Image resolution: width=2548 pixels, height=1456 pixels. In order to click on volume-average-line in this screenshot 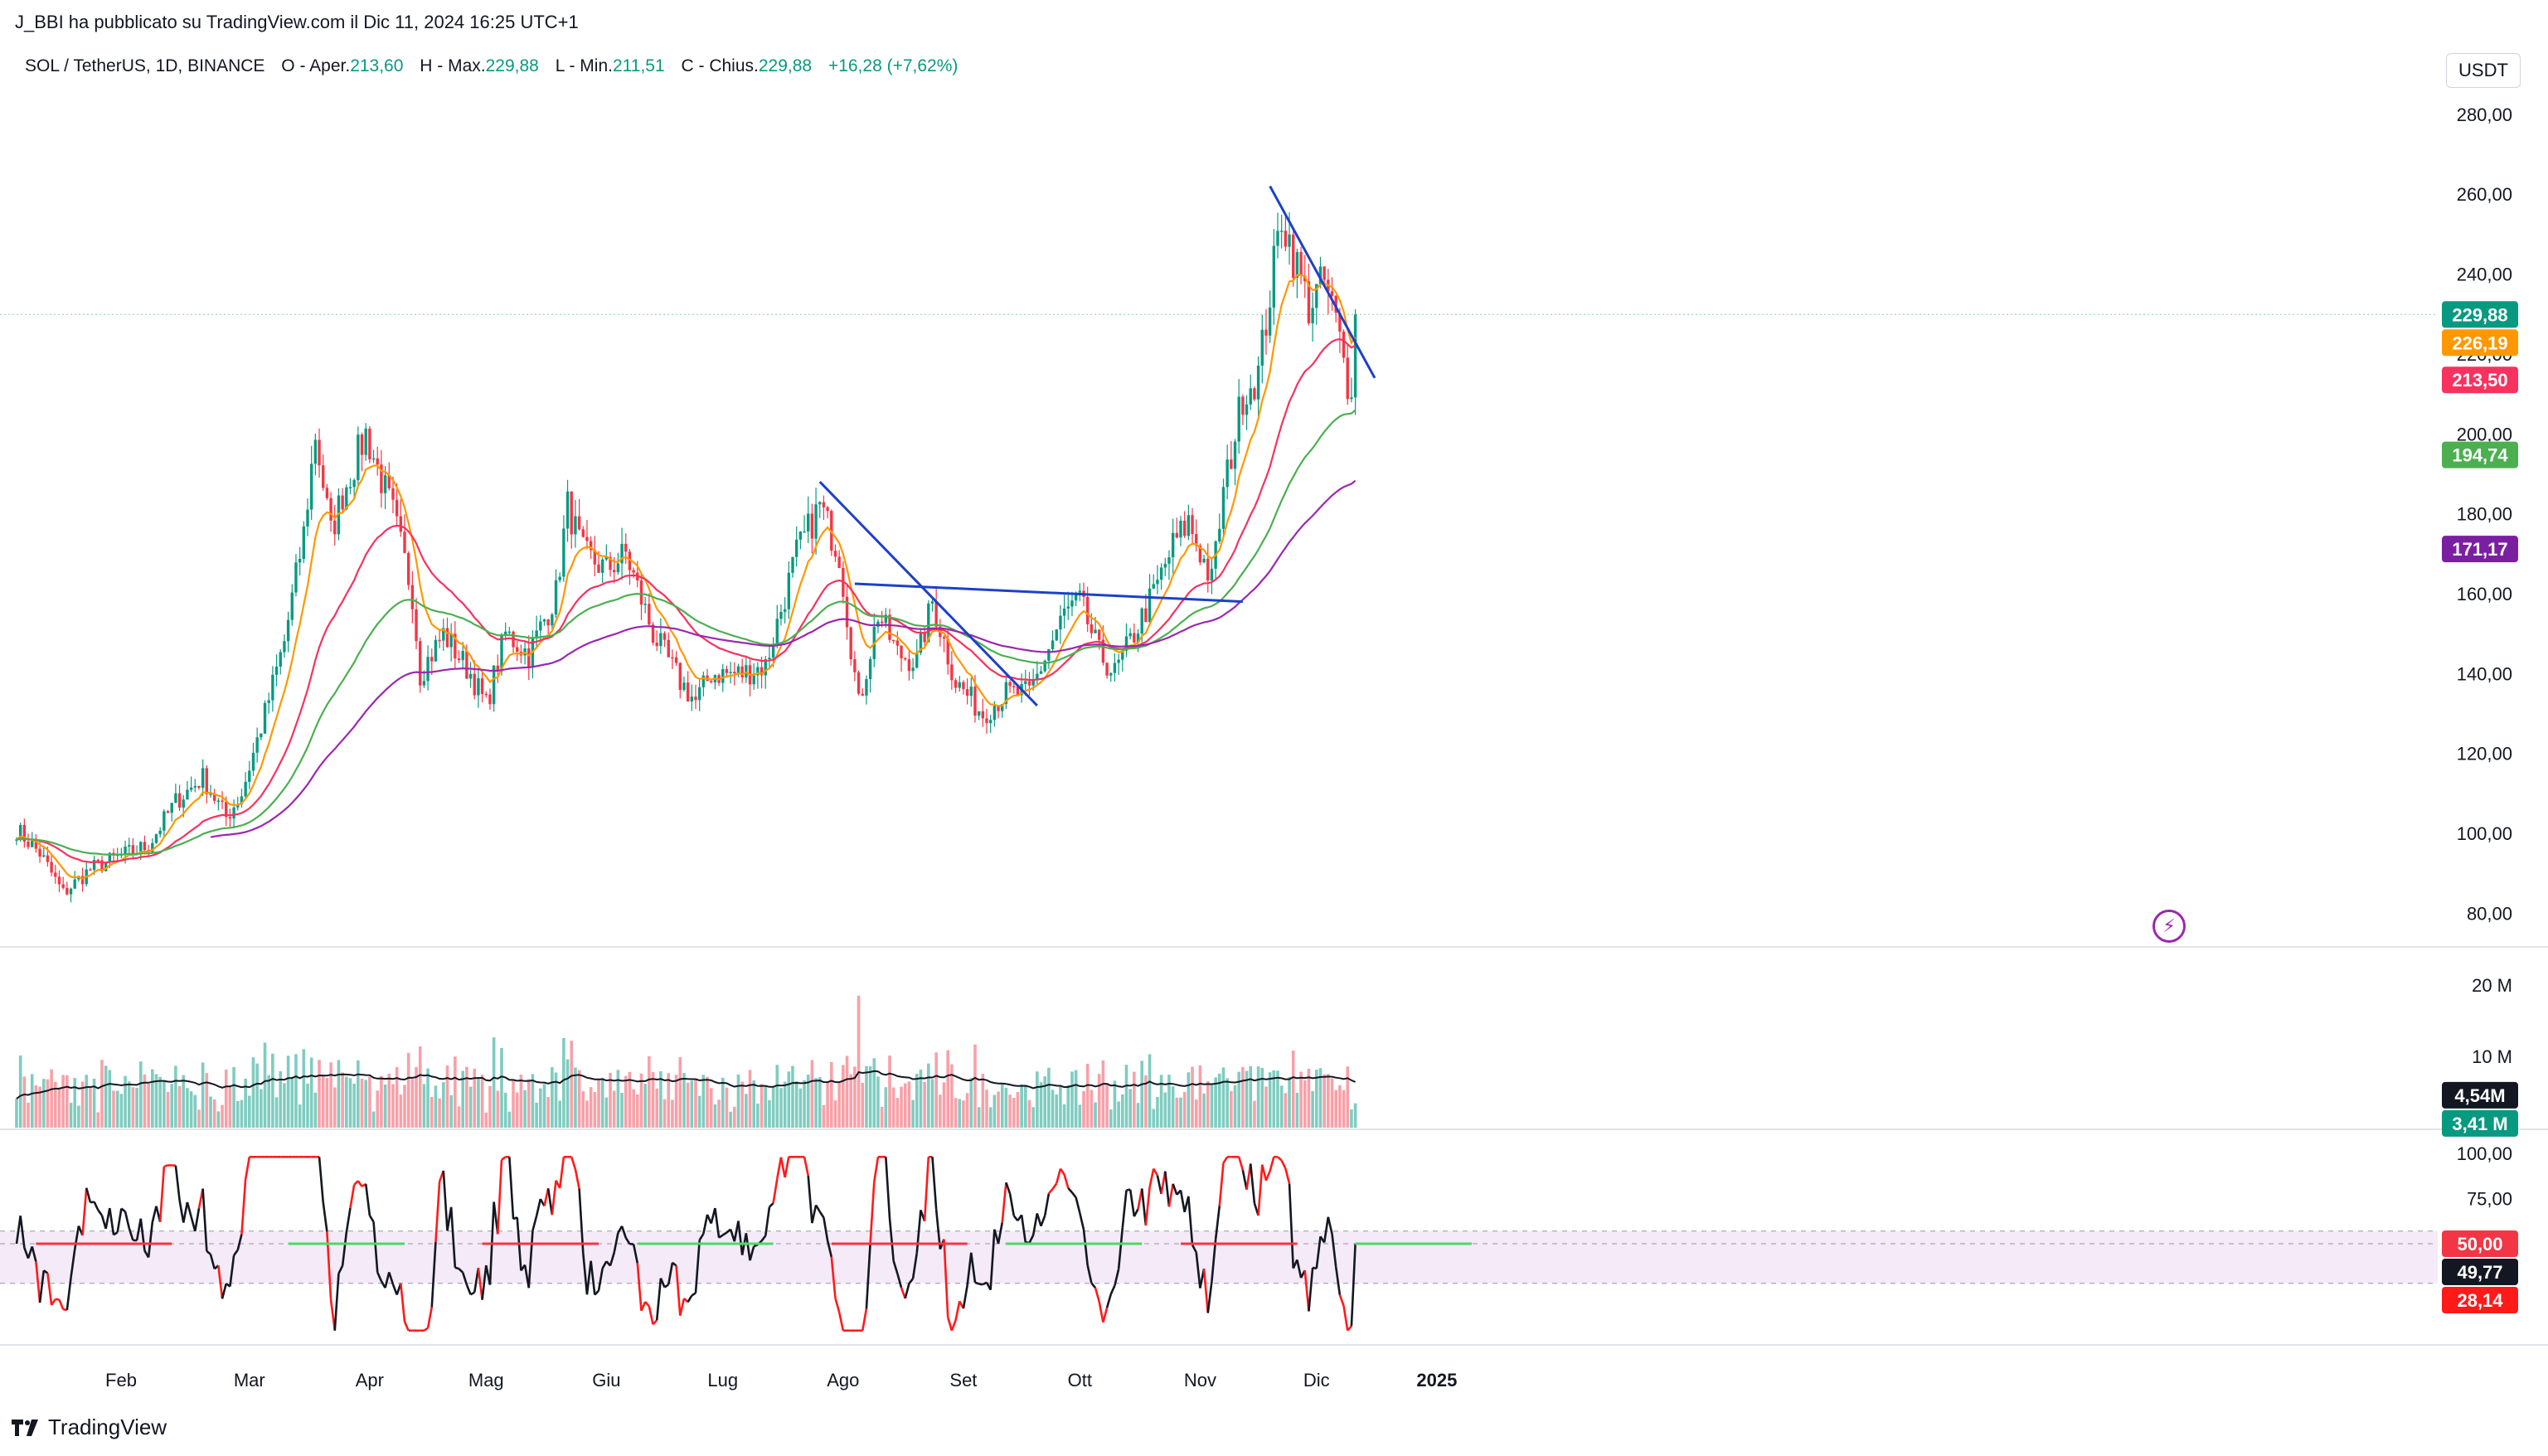, I will do `click(686, 1084)`.